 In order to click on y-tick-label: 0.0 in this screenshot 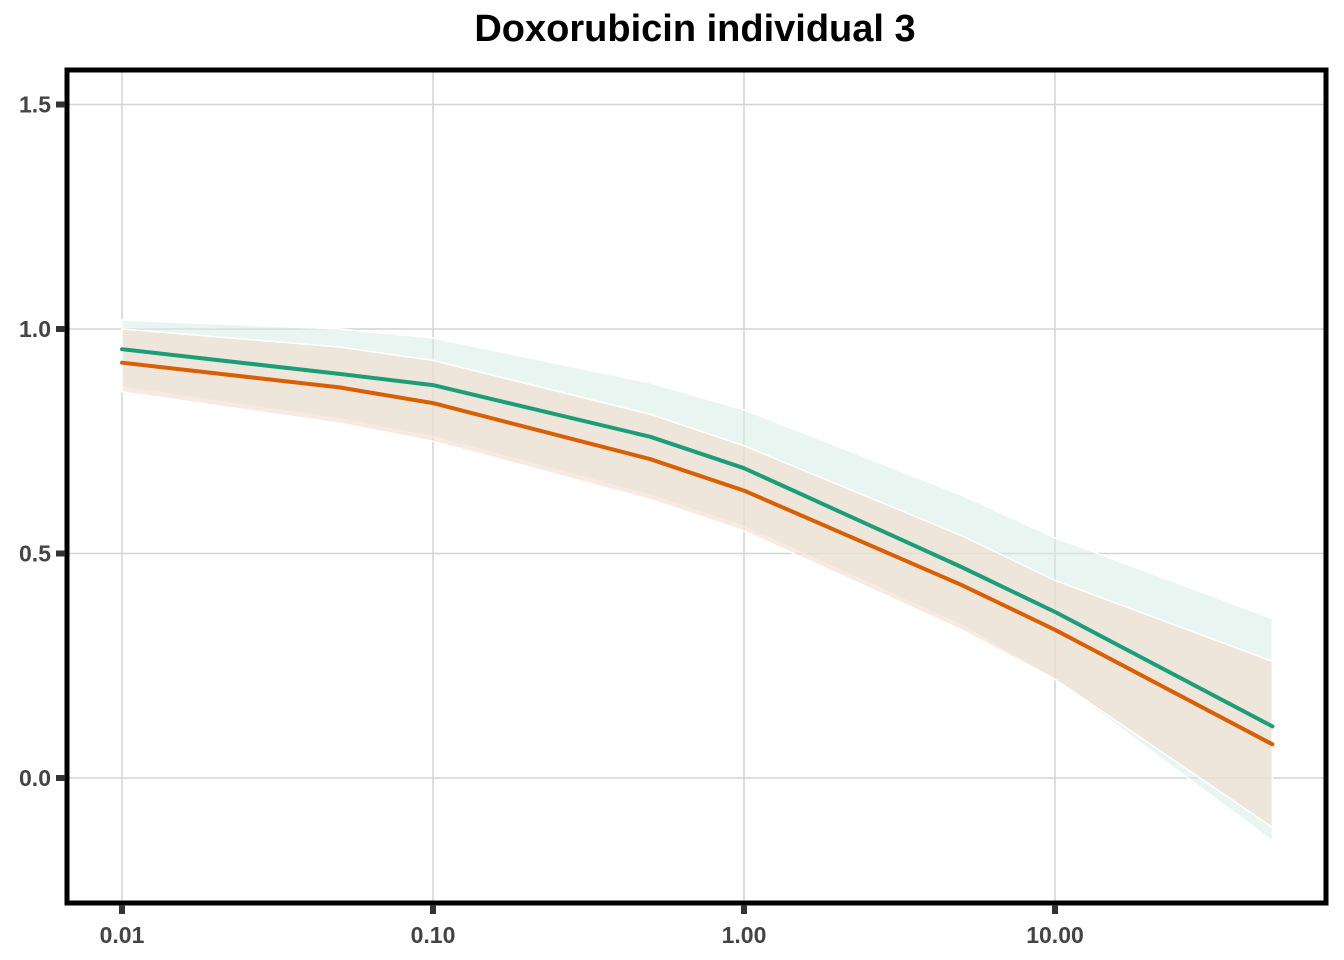, I will do `click(35, 778)`.